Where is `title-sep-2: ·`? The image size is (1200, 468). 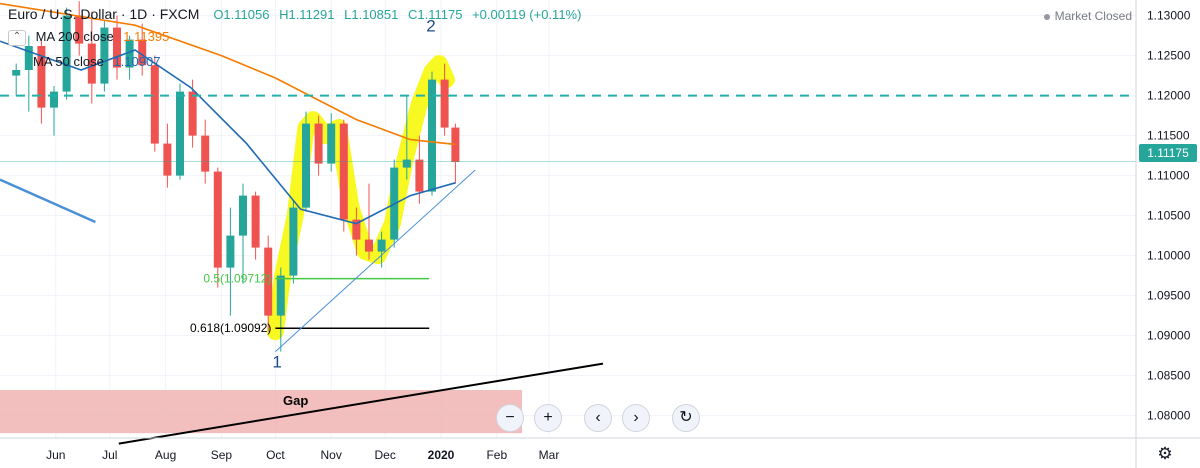 title-sep-2: · is located at coordinates (155, 14).